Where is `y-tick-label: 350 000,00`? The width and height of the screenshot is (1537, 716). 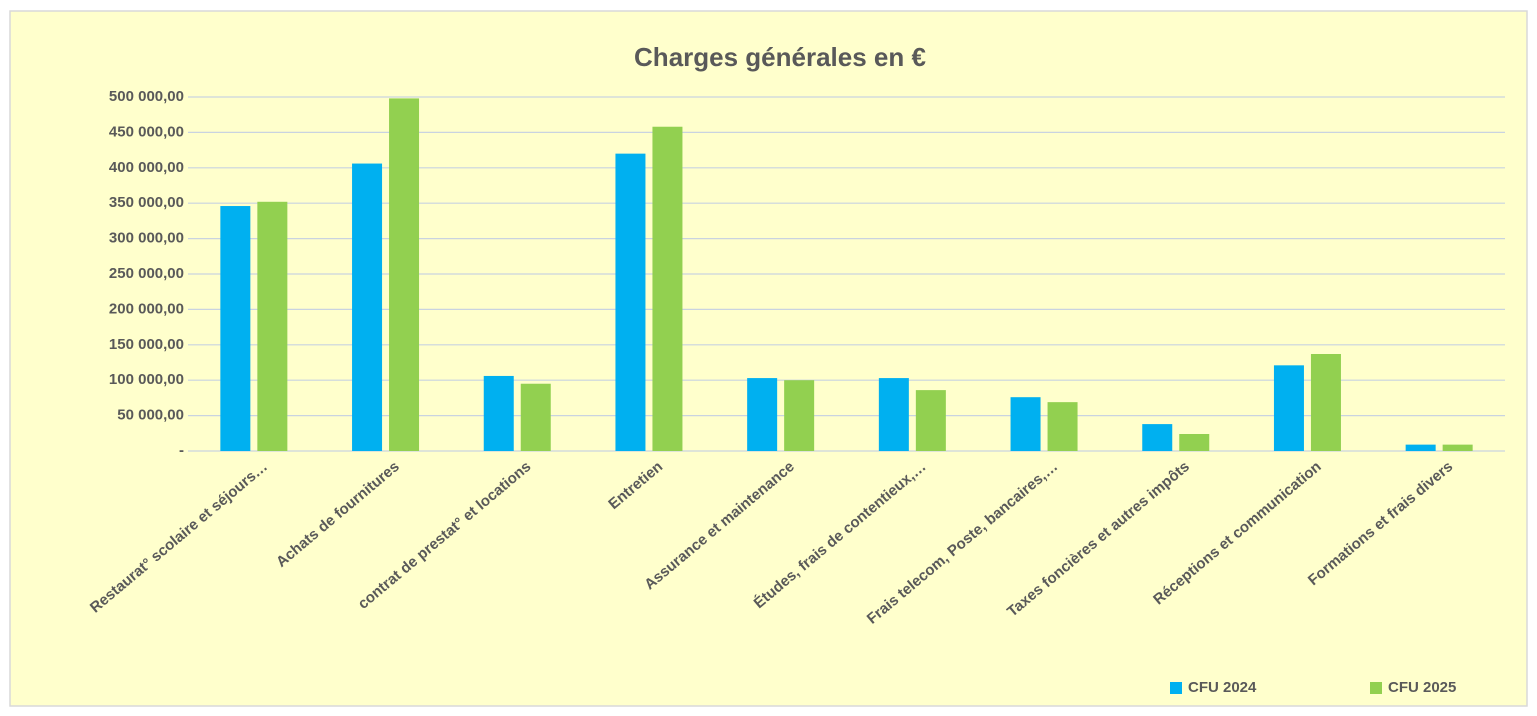
y-tick-label: 350 000,00 is located at coordinates (146, 202).